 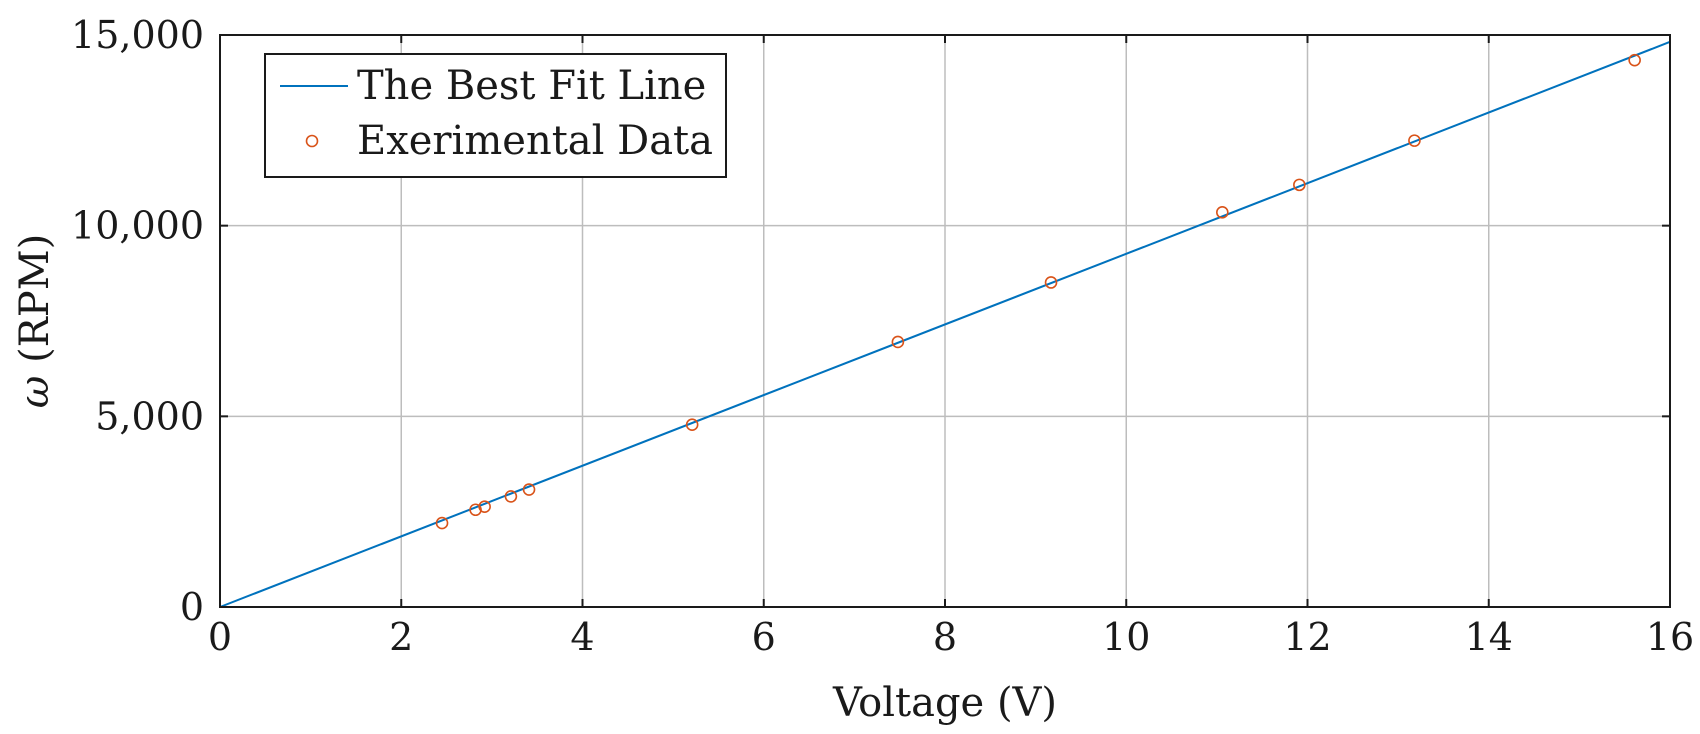 I want to click on legend: The Best Fit Line Exerimental Data, so click(x=495, y=115).